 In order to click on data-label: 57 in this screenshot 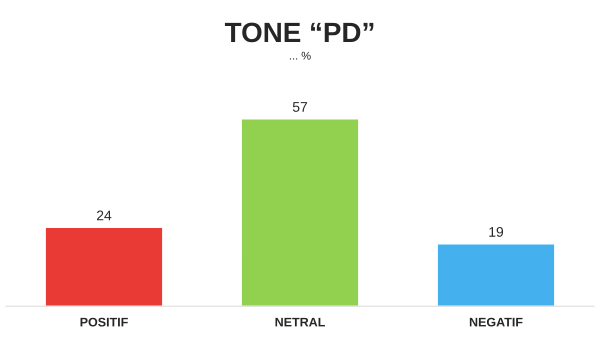, I will do `click(300, 107)`.